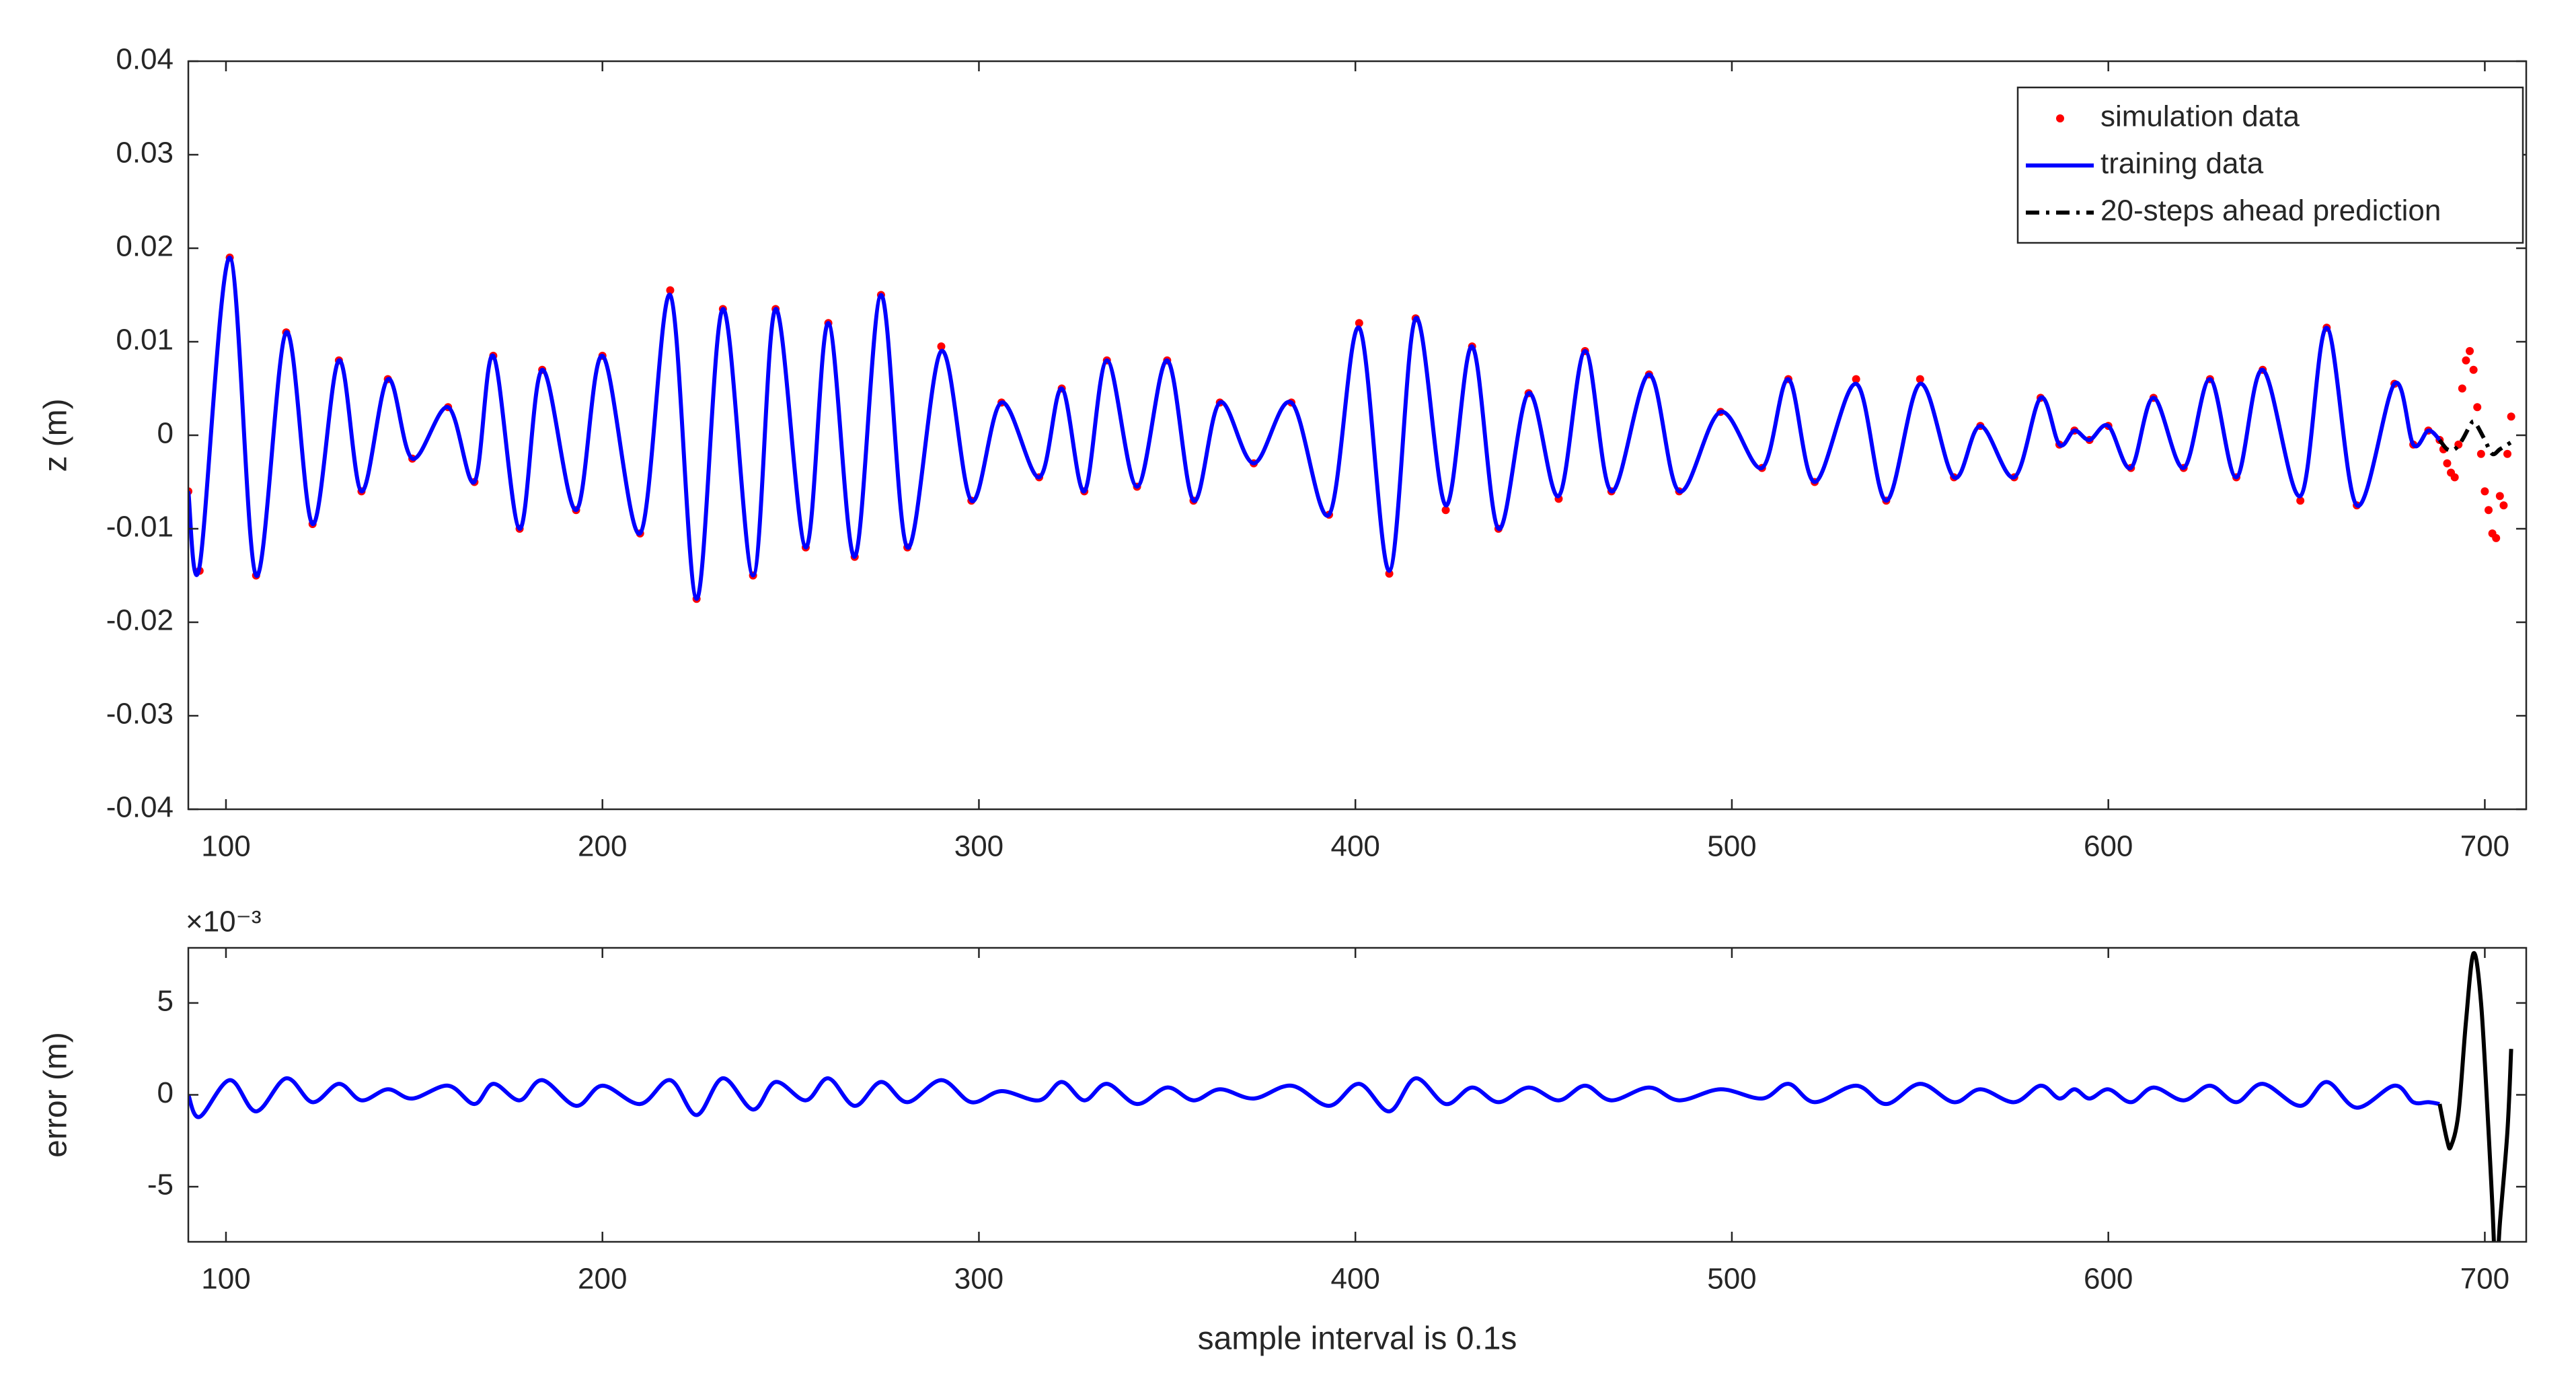 The height and width of the screenshot is (1373, 2576). What do you see at coordinates (140, 620) in the screenshot?
I see `y-tick-label: -0.02` at bounding box center [140, 620].